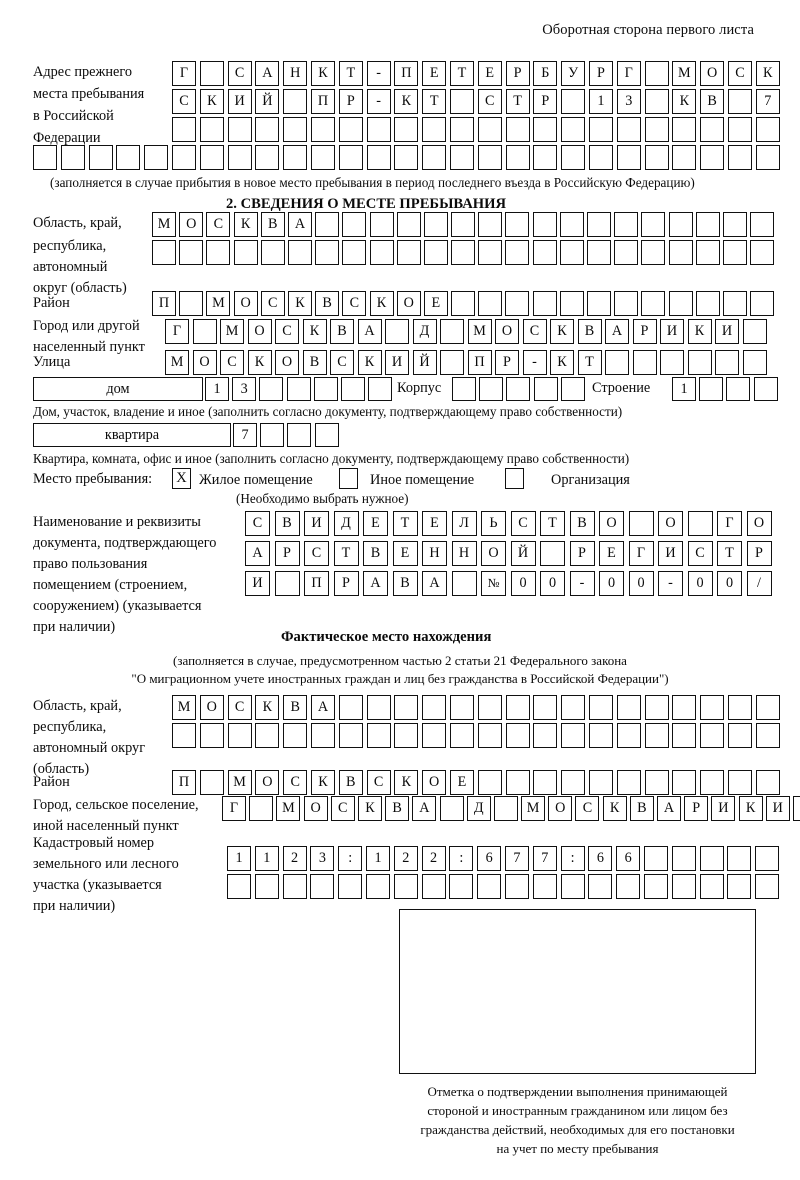 The image size is (800, 1180). I want to click on char-cell: Д, so click(346, 523).